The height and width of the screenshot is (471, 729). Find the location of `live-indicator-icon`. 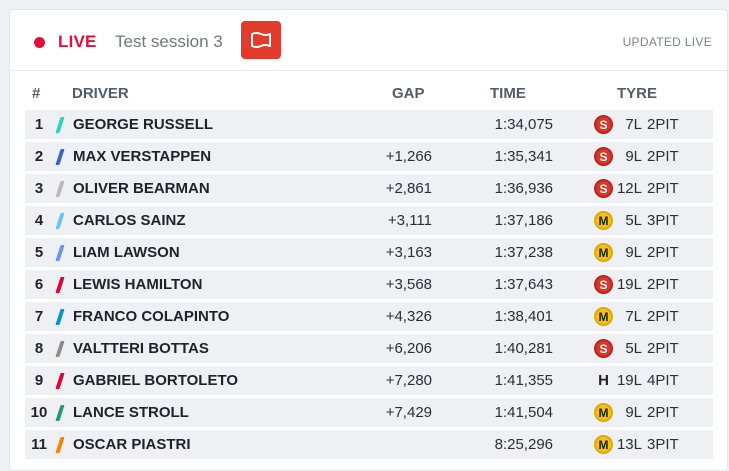

live-indicator-icon is located at coordinates (39, 42).